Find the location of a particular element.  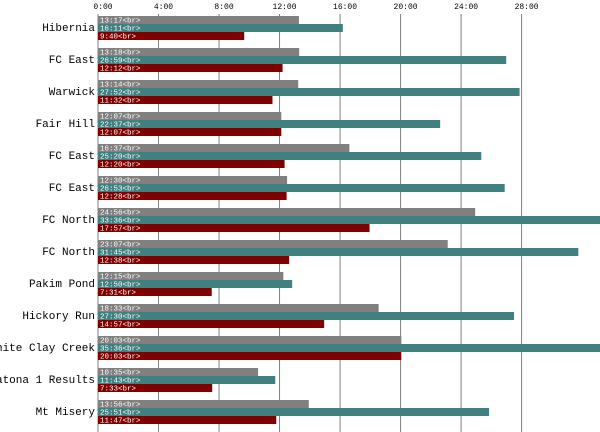

value-label: 17:57<br> is located at coordinates (120, 229).